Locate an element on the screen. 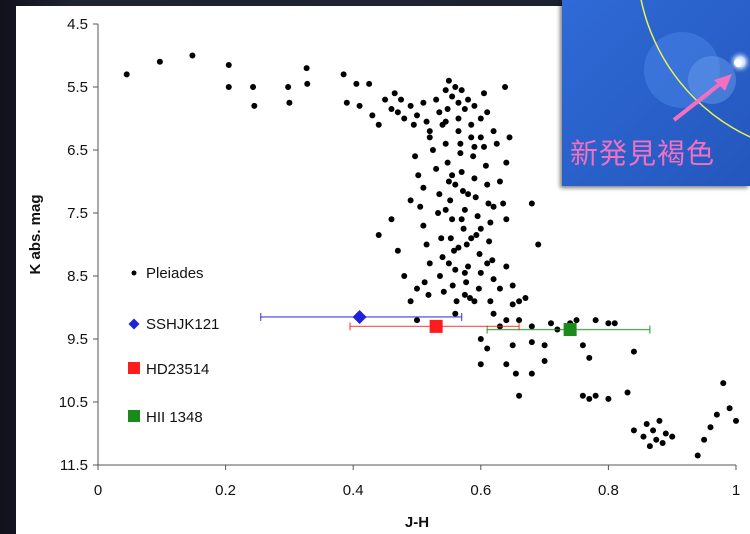 Image resolution: width=750 pixels, height=534 pixels. y-tick-label: 10.5 is located at coordinates (73, 402).